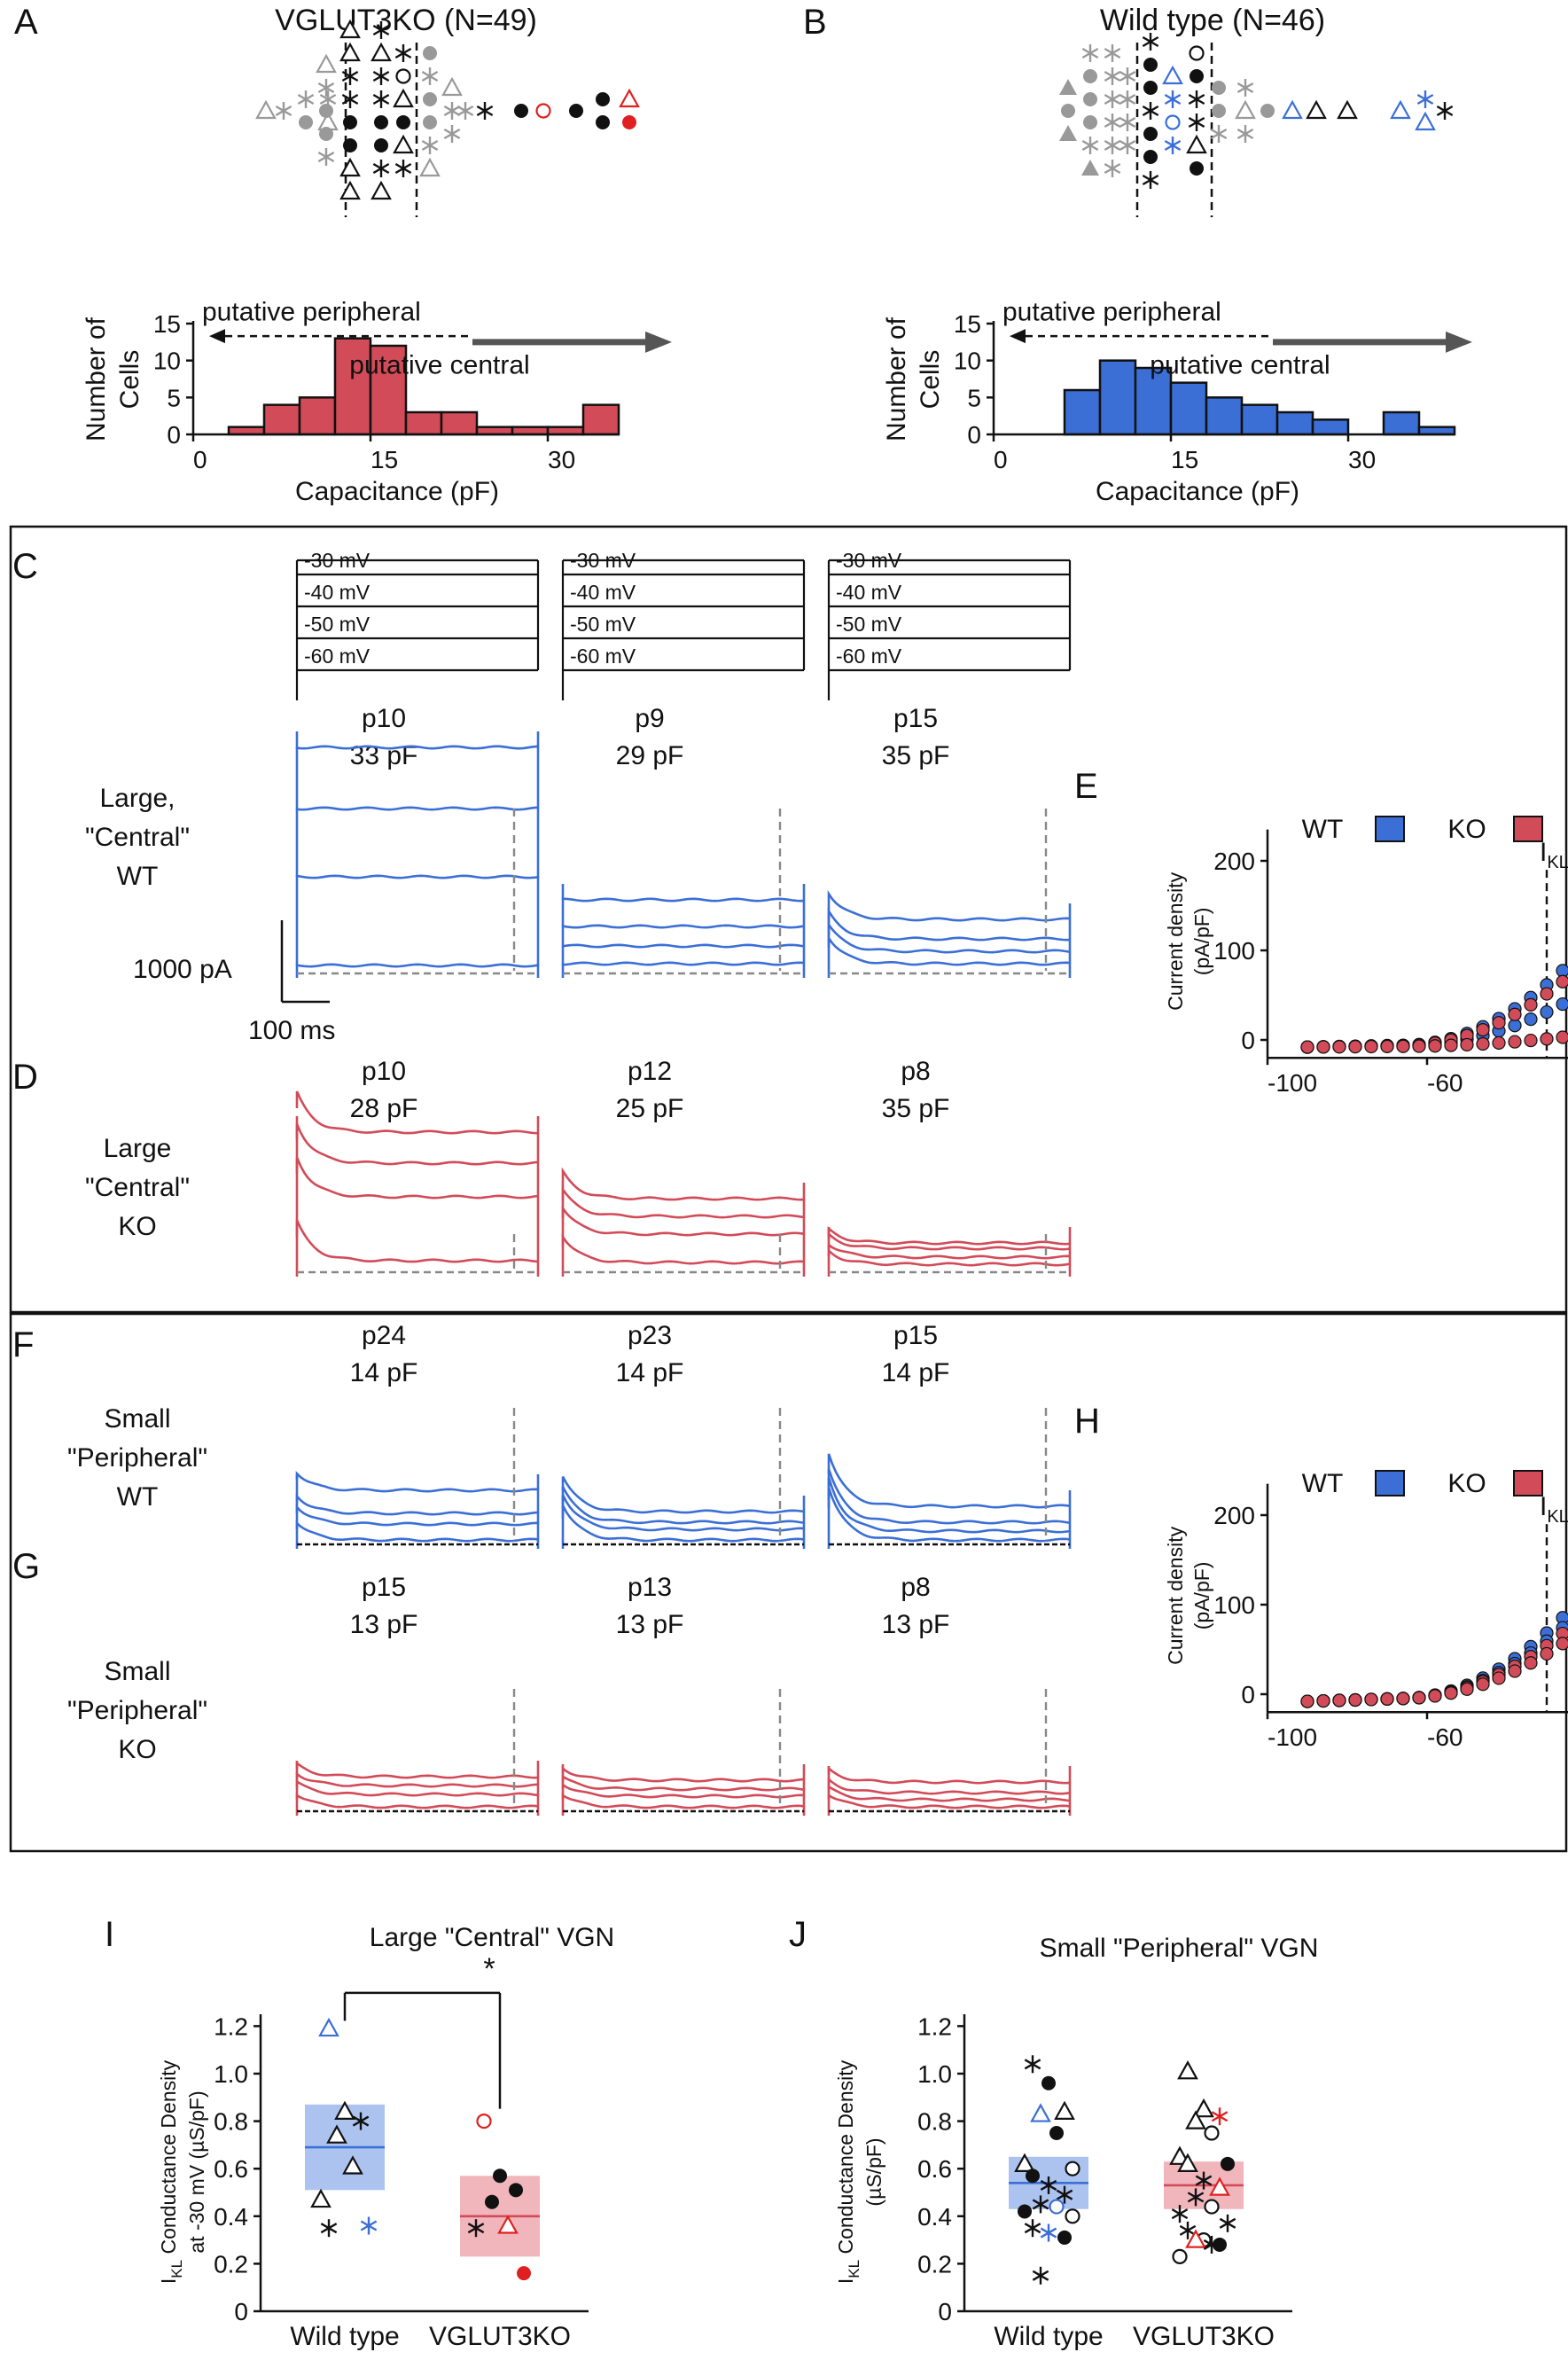 This screenshot has width=1568, height=2360. Describe the element at coordinates (337, 592) in the screenshot. I see `voltage-step-label: -40 mV` at that location.